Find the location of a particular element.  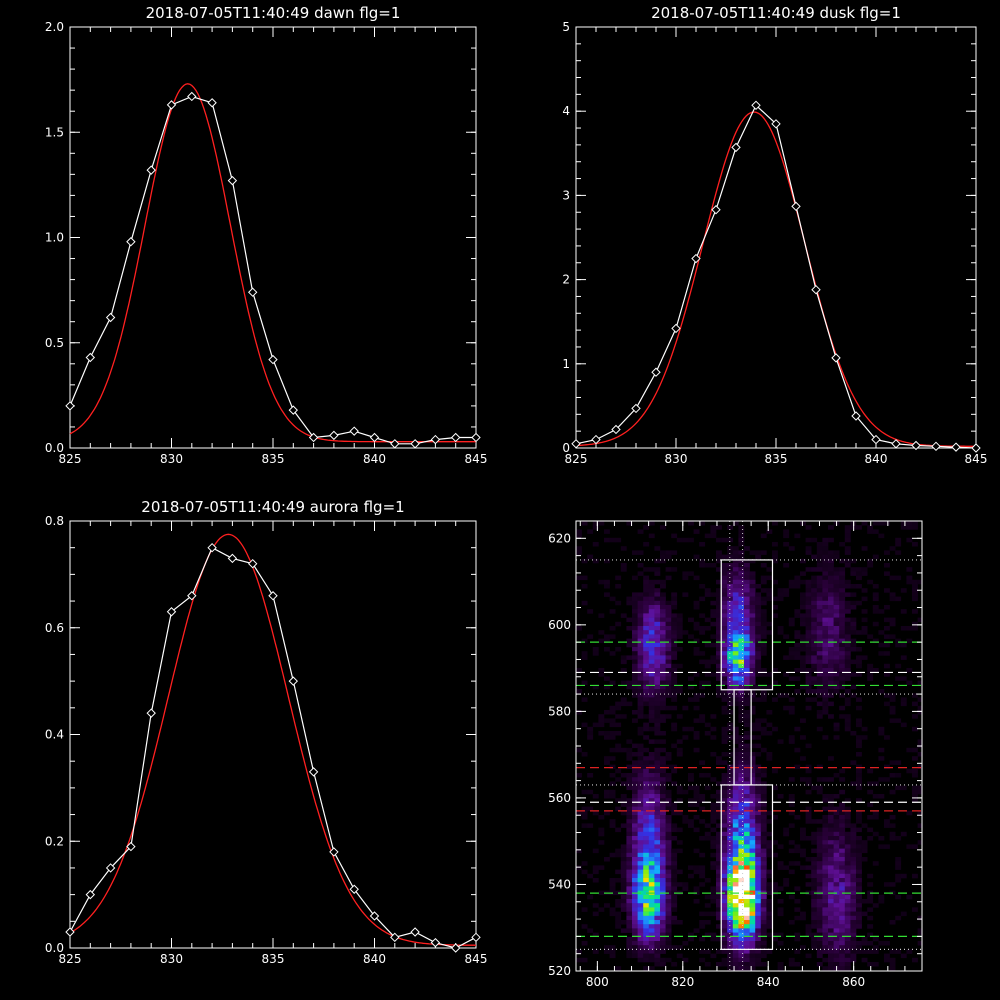

x-tick-label: 825 is located at coordinates (576, 459).